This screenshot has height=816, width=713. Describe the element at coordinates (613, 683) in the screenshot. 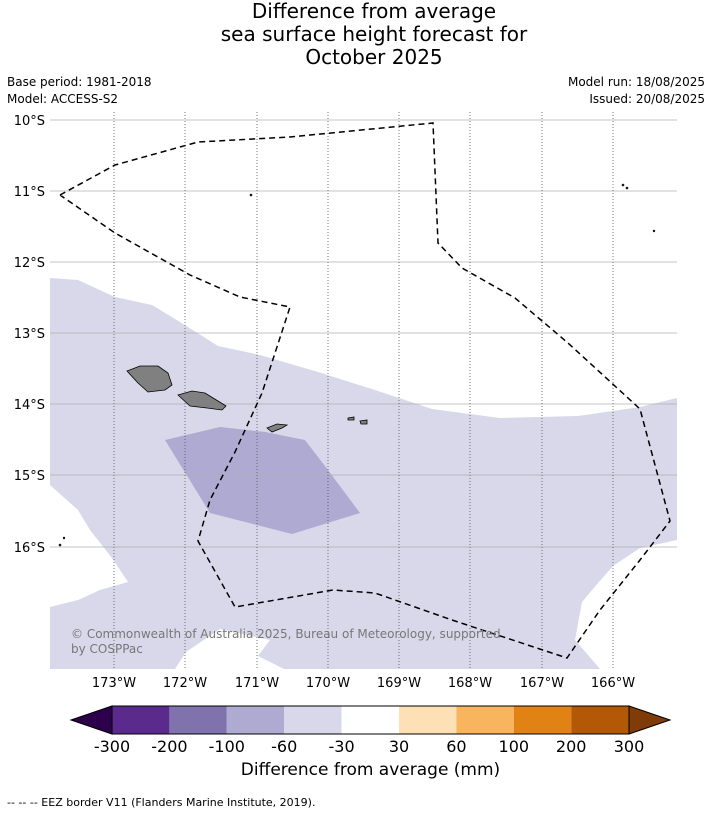

I see `lon-label-166w: 166°W` at that location.